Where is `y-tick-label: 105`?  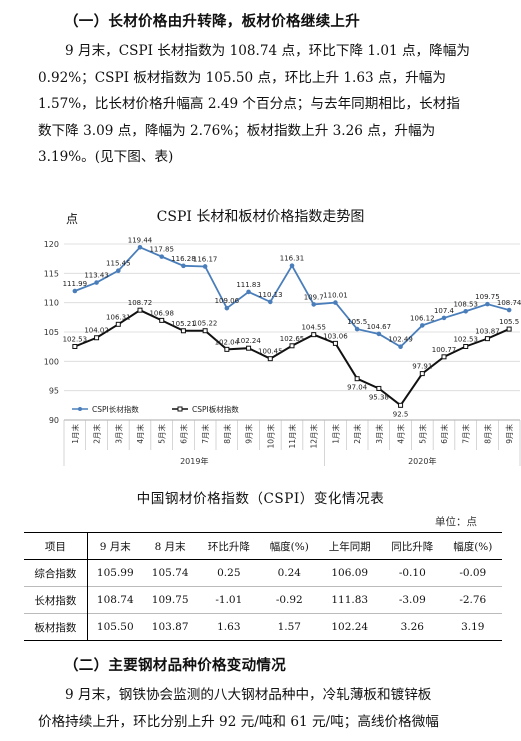
y-tick-label: 105 is located at coordinates (51, 332).